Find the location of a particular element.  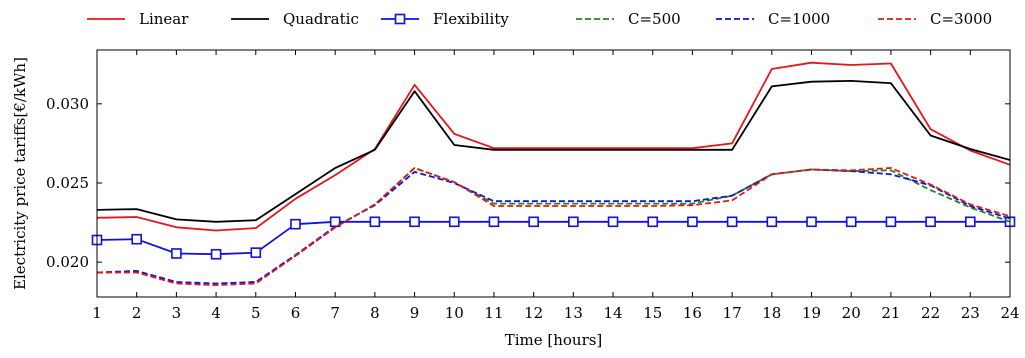

x-tick-label: 7 is located at coordinates (335, 313).